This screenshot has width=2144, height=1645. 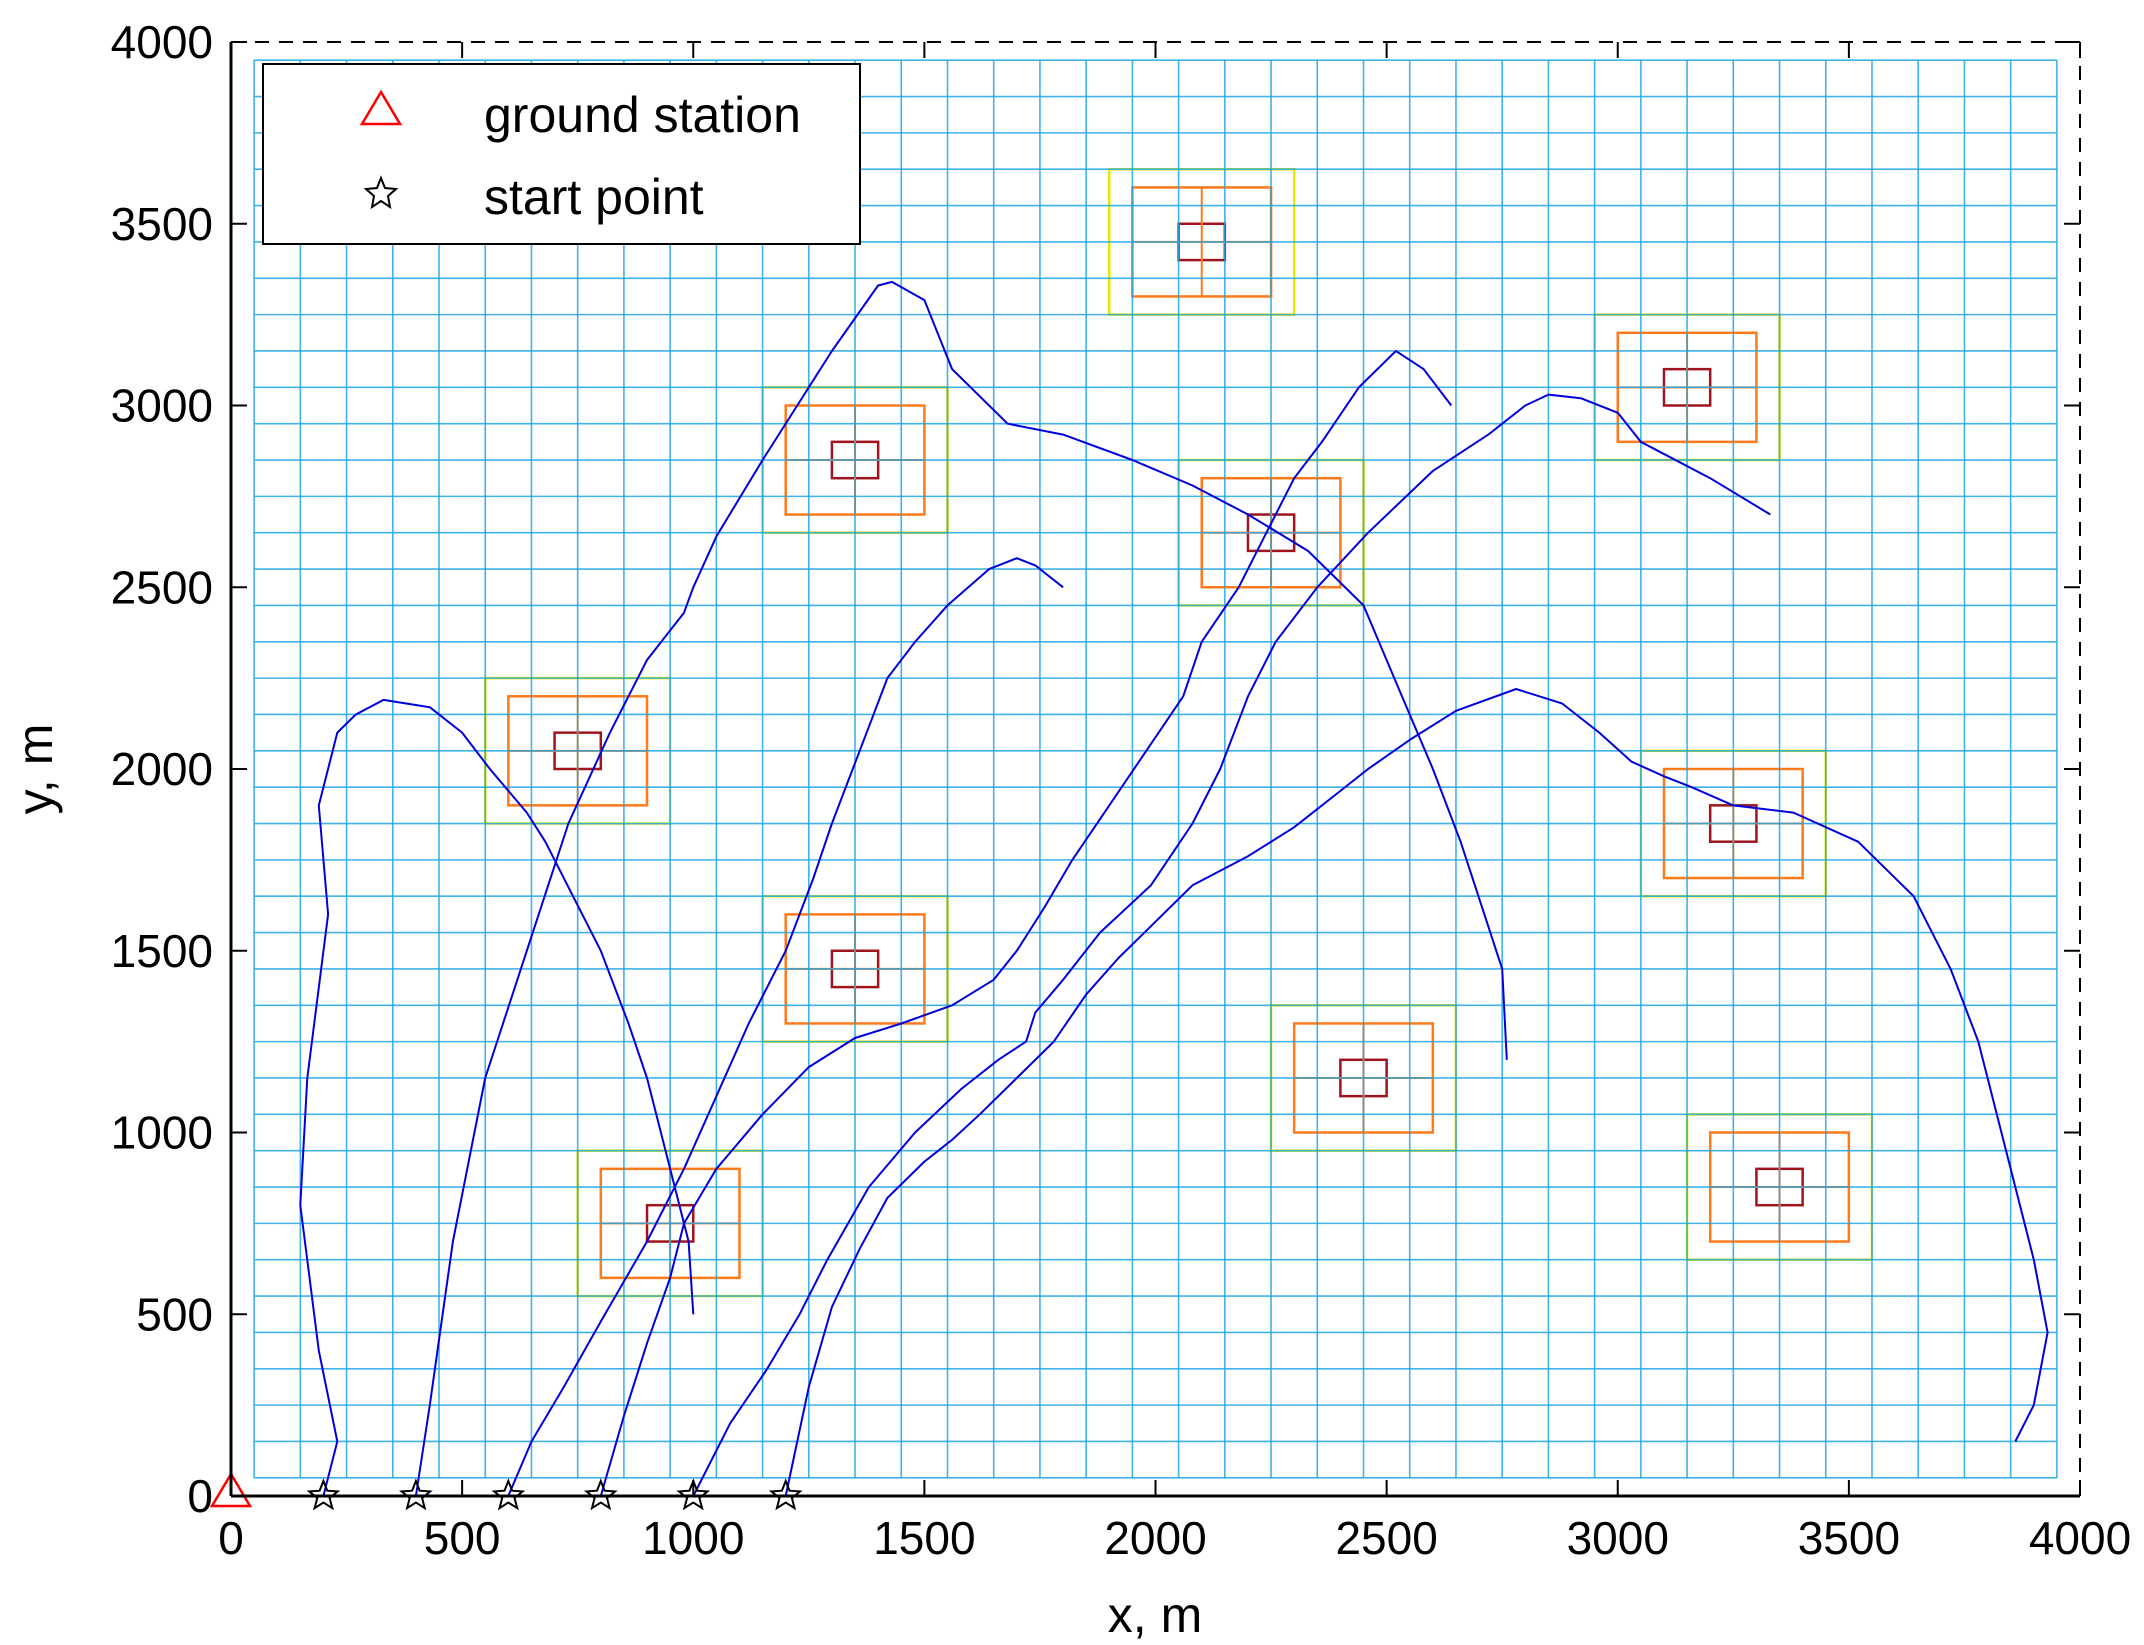 What do you see at coordinates (1155, 1538) in the screenshot?
I see `x-tick-label: 2000` at bounding box center [1155, 1538].